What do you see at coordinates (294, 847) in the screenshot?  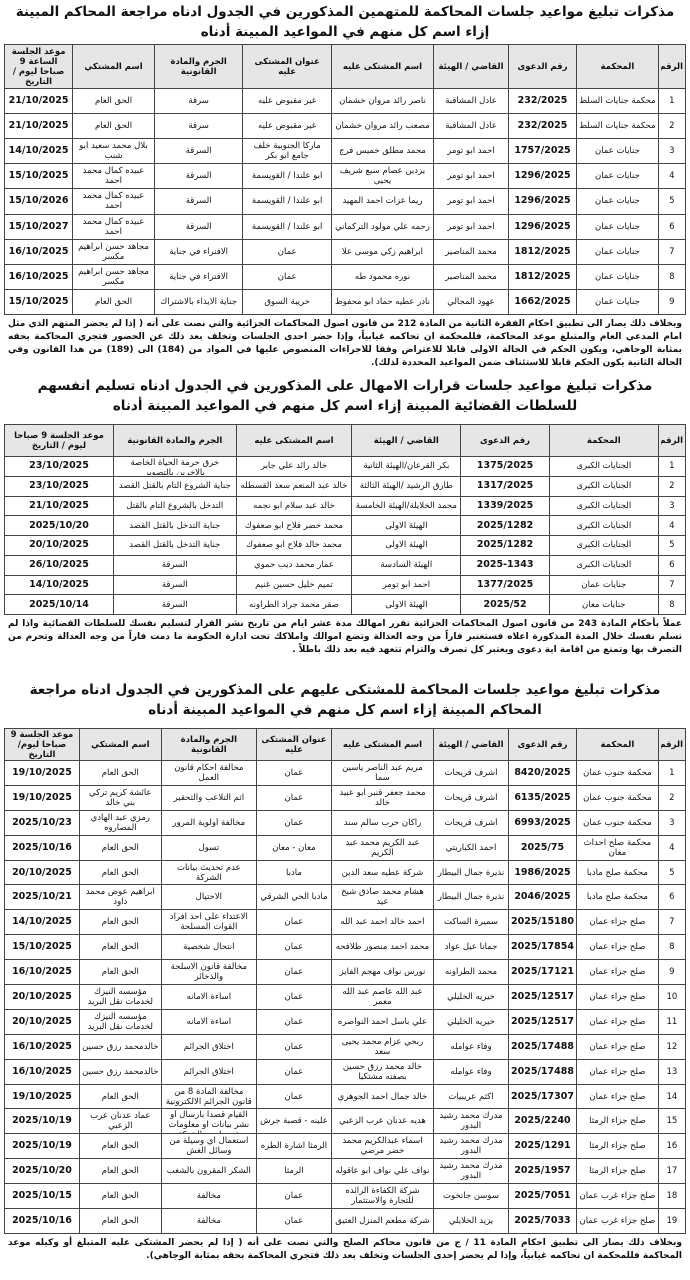 I see `cell-text: معان - معان` at bounding box center [294, 847].